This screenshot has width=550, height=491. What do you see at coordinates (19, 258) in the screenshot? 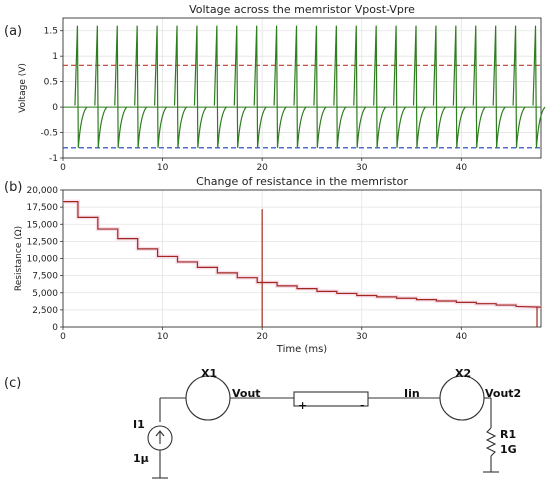
I see `resistance-ylabel: Resistance (Ω)` at bounding box center [19, 258].